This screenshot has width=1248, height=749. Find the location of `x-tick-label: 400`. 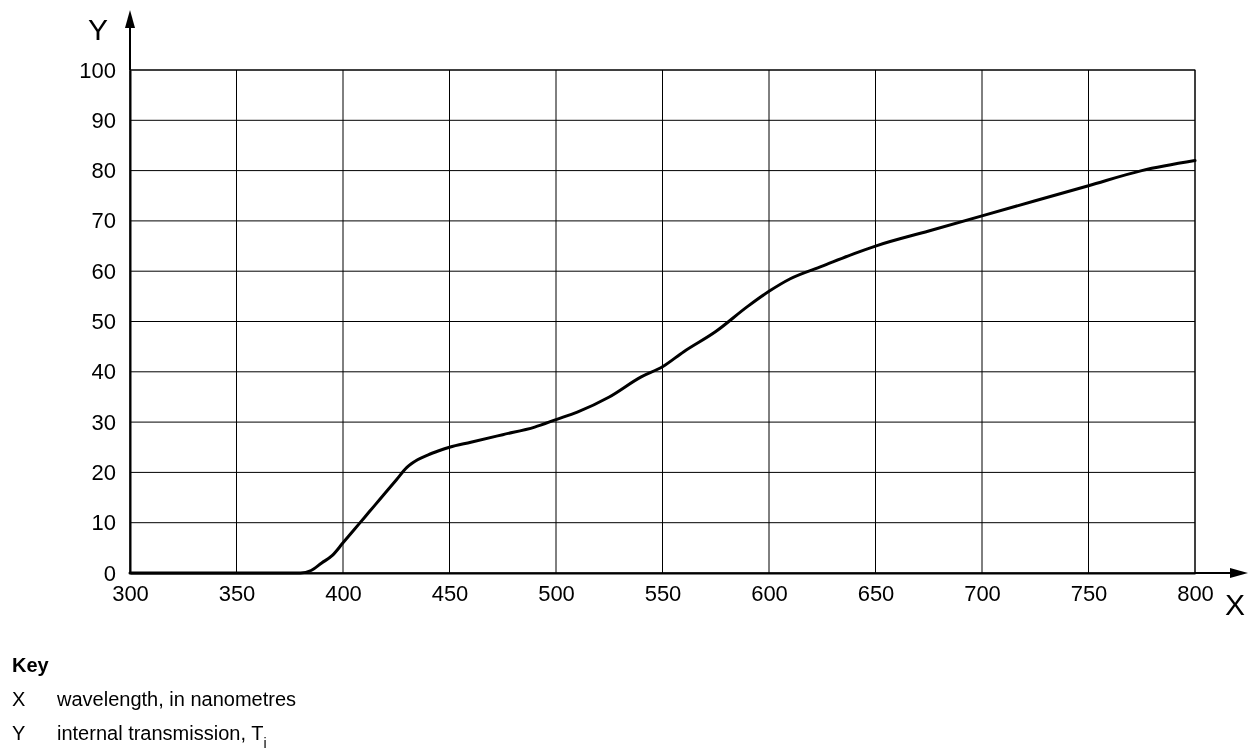

x-tick-label: 400 is located at coordinates (343, 593).